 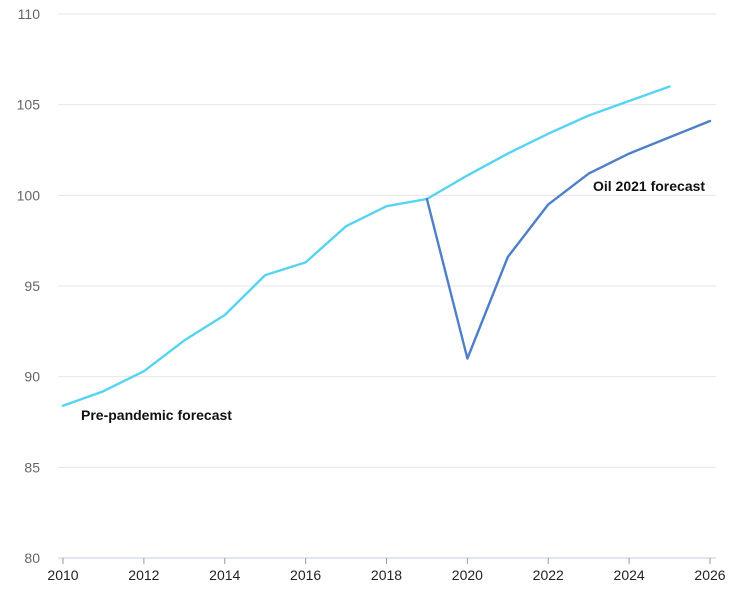 I want to click on y-tick-label: 90, so click(x=32, y=377).